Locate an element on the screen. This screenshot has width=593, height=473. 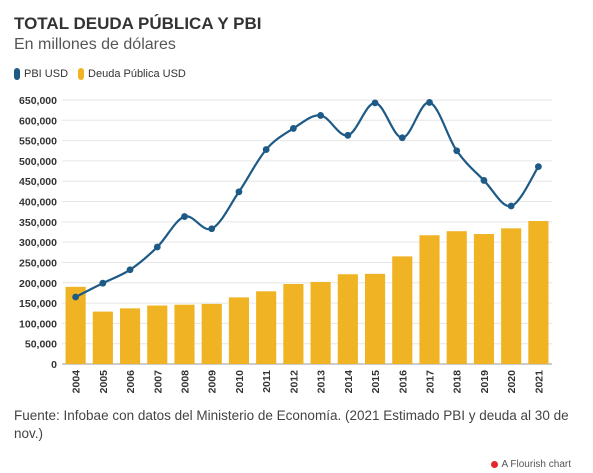
y-tick-label: 350,000 is located at coordinates (38, 223).